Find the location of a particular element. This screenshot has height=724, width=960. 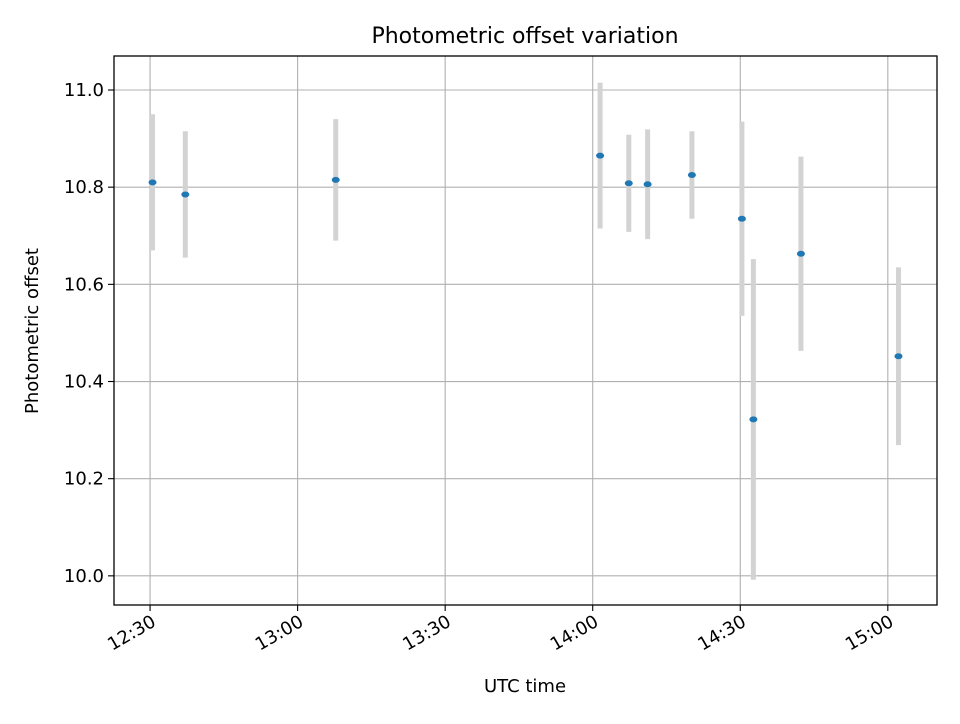

y-tick-label: 11.0 is located at coordinates (84, 90).